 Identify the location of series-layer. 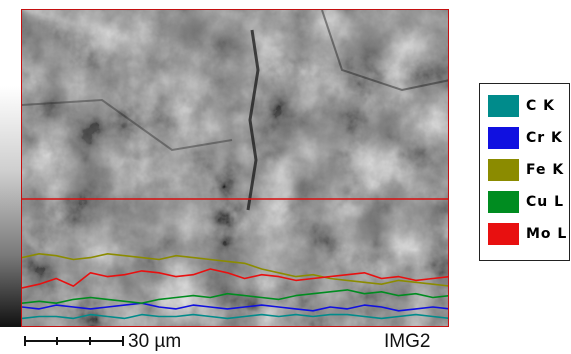
(235, 286).